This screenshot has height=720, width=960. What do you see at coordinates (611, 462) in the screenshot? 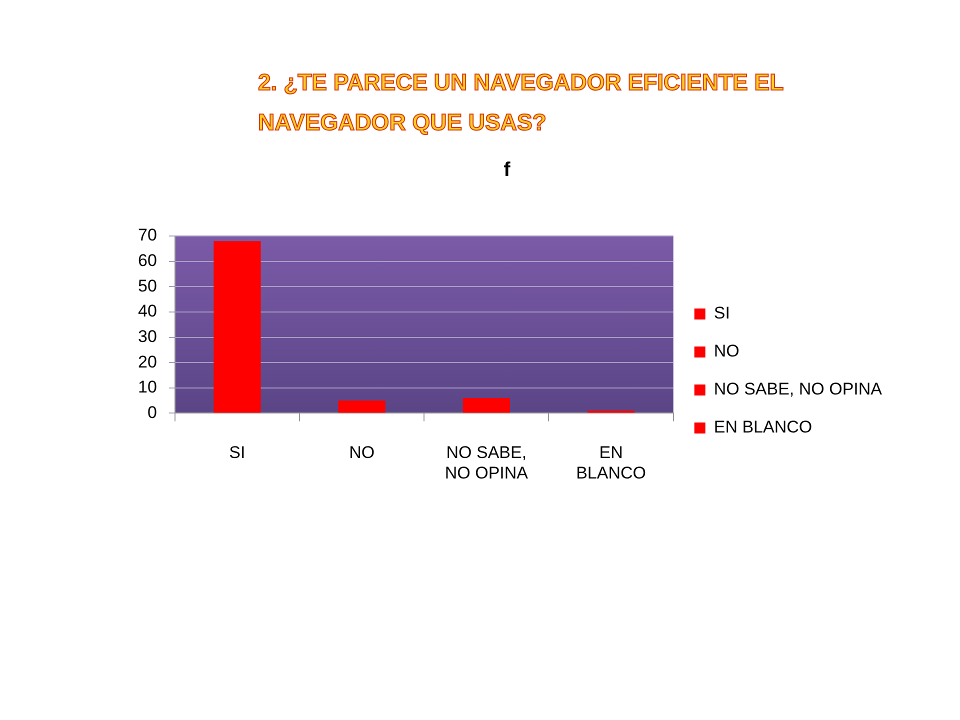
I see `x-tick-label: EN BLANCO` at bounding box center [611, 462].